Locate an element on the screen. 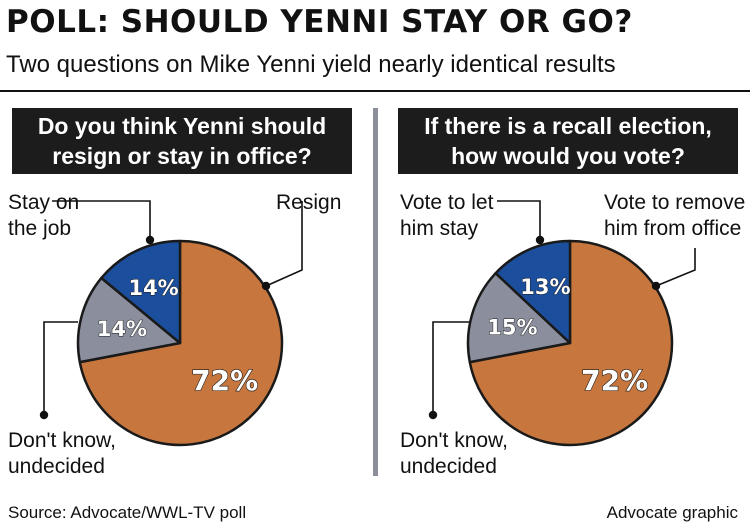 The width and height of the screenshot is (750, 530). chart-2-label-stay: Vote to let him stay is located at coordinates (446, 216).